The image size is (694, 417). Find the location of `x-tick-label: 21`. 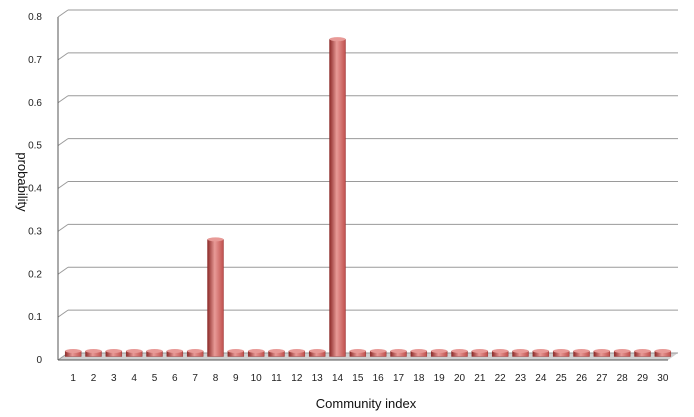

x-tick-label: 21 is located at coordinates (480, 378).